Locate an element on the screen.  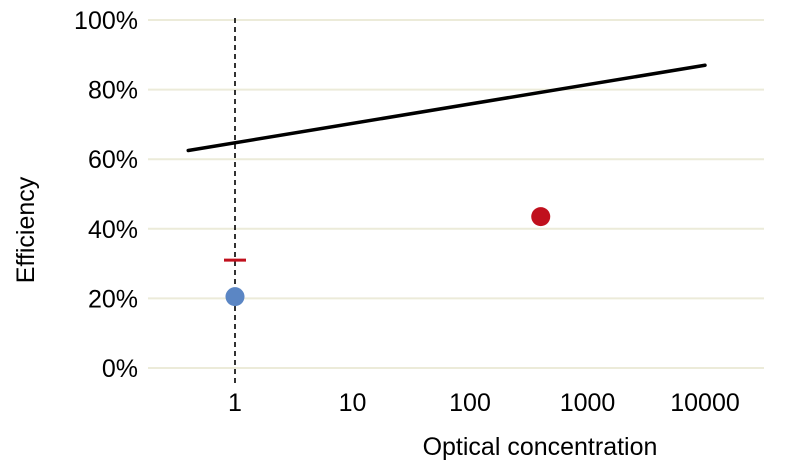
x-axis-label: Optical concentration is located at coordinates (540, 447).